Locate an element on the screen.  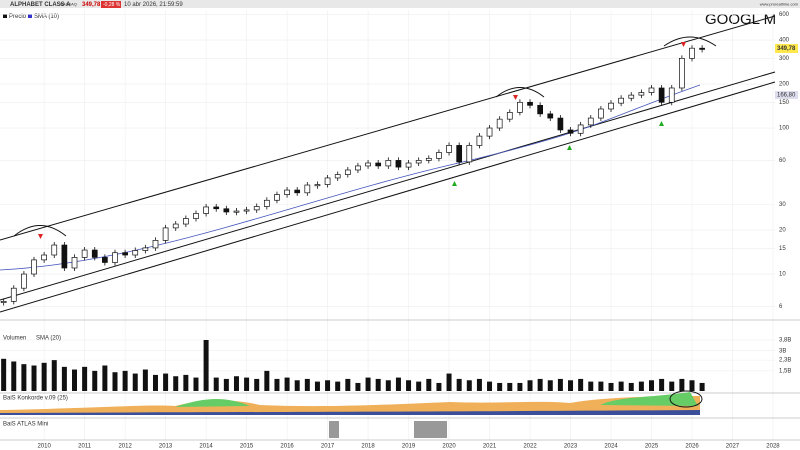
x-tick-label: 2017 is located at coordinates (328, 447).